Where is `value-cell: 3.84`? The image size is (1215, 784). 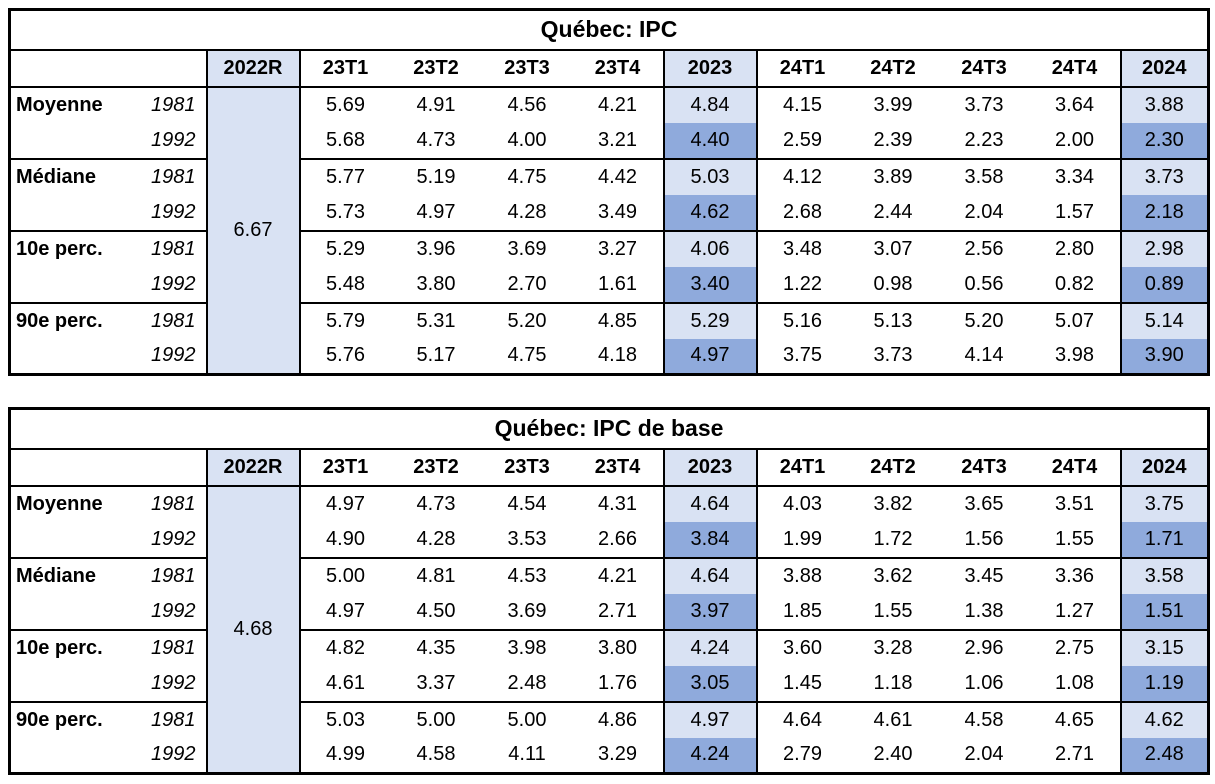
value-cell: 3.84 is located at coordinates (710, 539).